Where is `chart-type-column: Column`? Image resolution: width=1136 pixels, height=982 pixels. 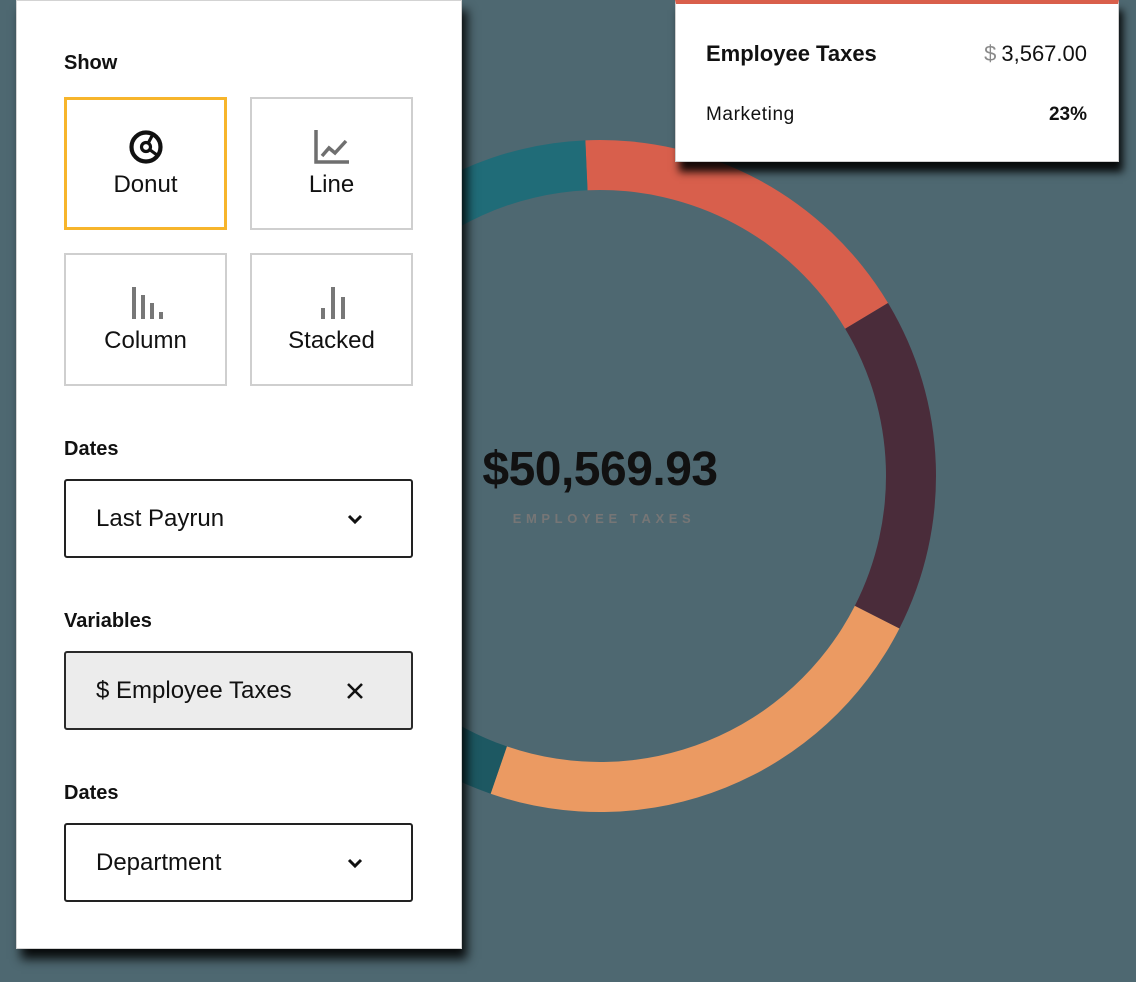
chart-type-column: Column is located at coordinates (145, 319).